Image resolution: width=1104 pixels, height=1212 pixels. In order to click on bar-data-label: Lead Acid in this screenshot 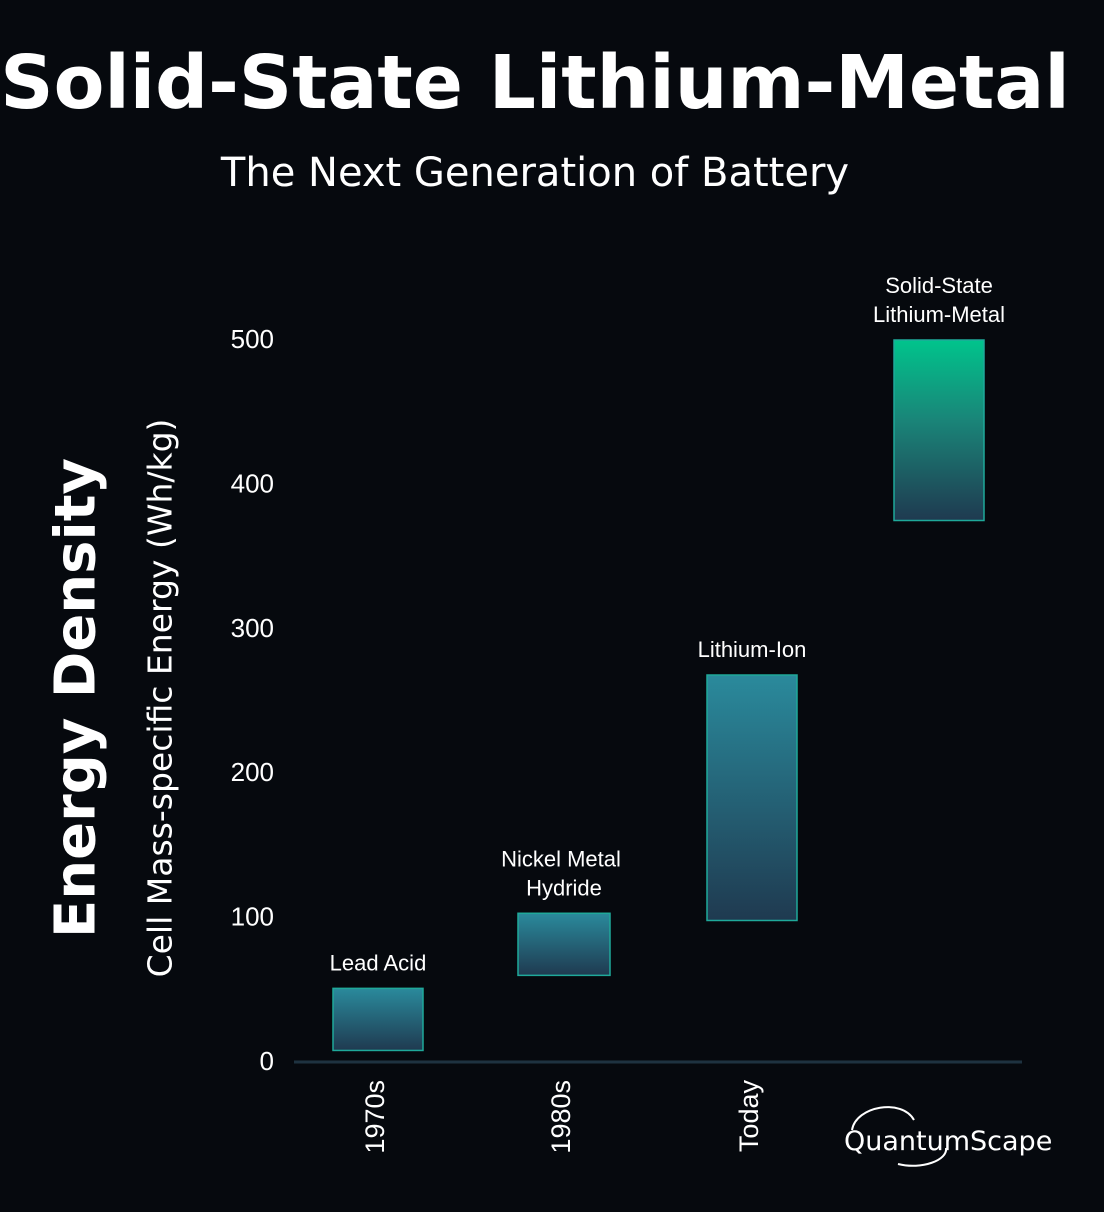, I will do `click(378, 962)`.